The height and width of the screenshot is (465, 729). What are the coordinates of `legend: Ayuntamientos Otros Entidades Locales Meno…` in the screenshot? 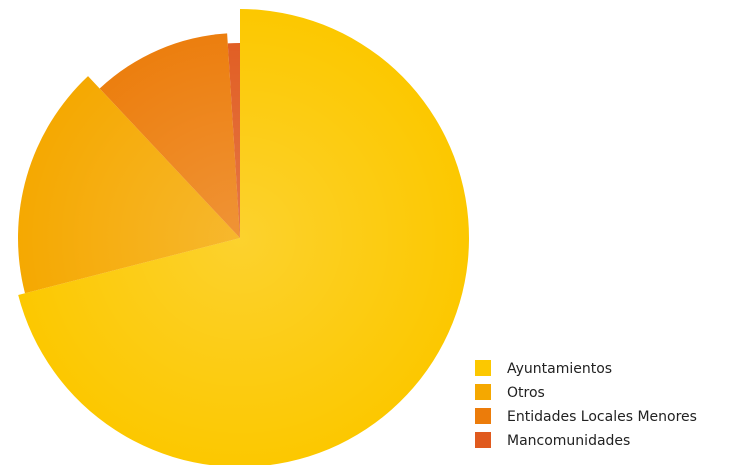 It's located at (586, 404).